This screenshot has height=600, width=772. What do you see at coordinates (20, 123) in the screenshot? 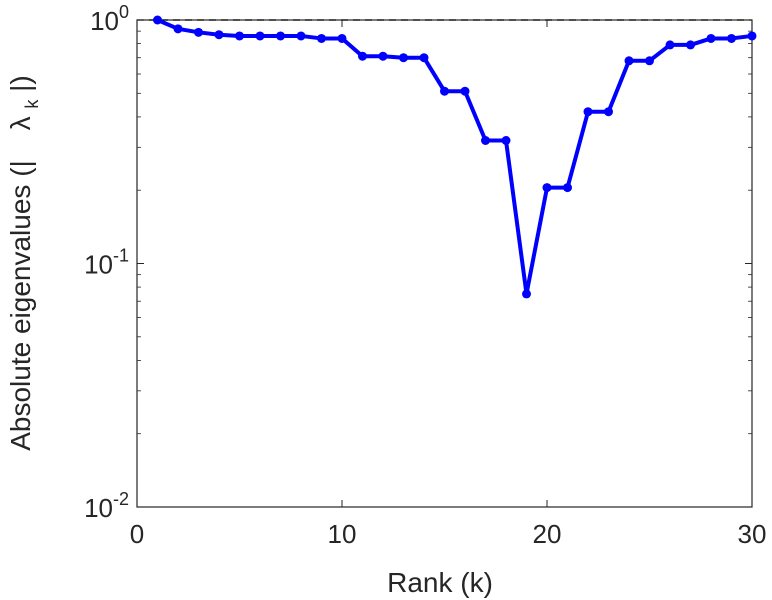
I see `y-axis-label-symbol: λ` at bounding box center [20, 123].